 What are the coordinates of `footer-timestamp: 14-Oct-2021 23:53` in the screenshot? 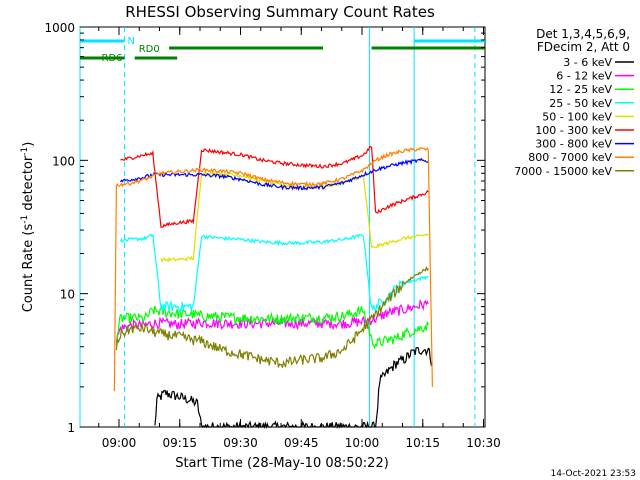 It's located at (593, 474).